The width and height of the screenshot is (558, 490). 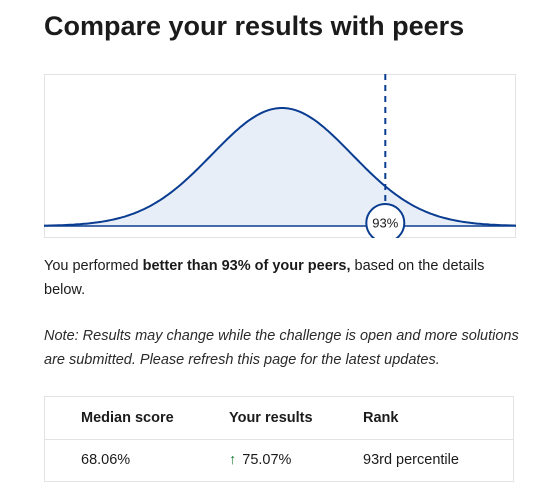 I want to click on summary-prefix: You performed, so click(x=93, y=266).